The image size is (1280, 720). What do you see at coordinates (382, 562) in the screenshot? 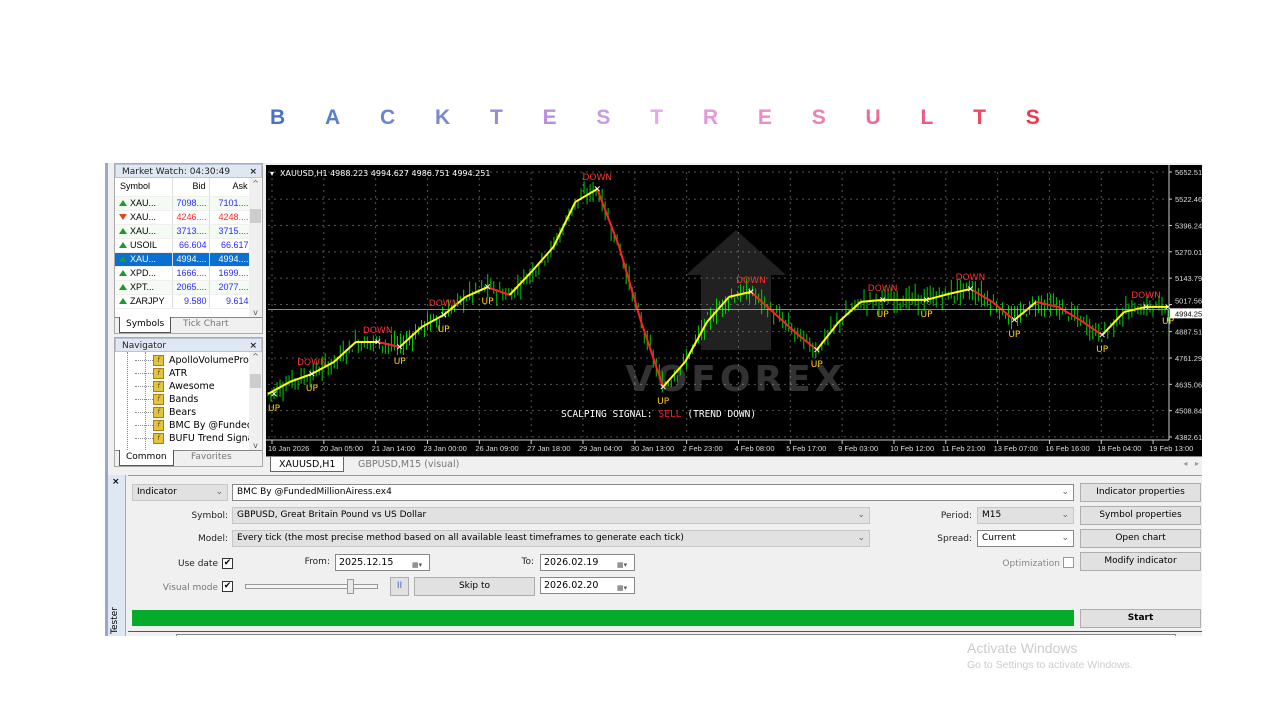
I see `from-date-input: 2025.12.15 ▦▾` at bounding box center [382, 562].